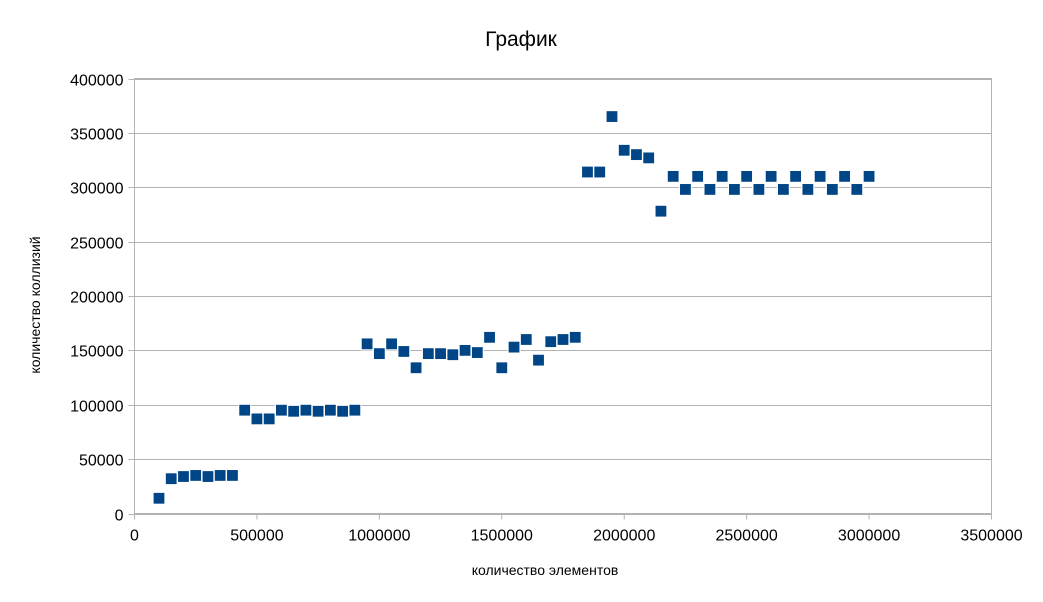 This screenshot has height=602, width=1043. What do you see at coordinates (991, 536) in the screenshot?
I see `x-tick-label: 3500000` at bounding box center [991, 536].